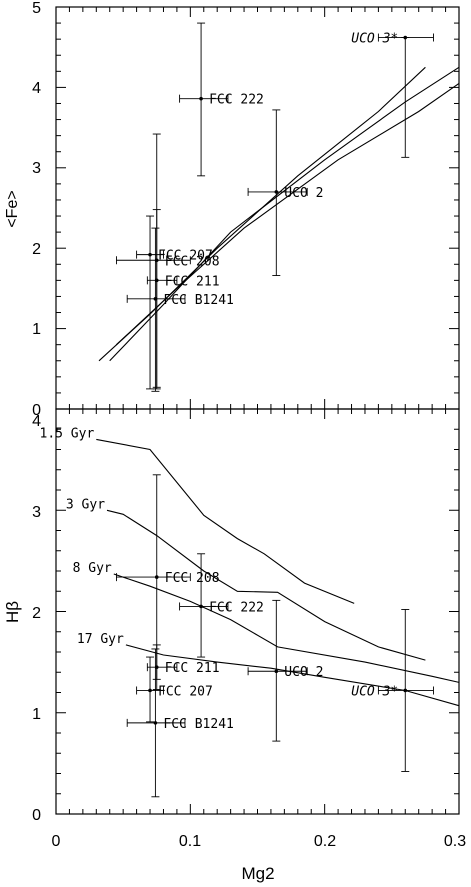 The width and height of the screenshot is (471, 887). I want to click on top-y-tick-label: 4, so click(36, 88).